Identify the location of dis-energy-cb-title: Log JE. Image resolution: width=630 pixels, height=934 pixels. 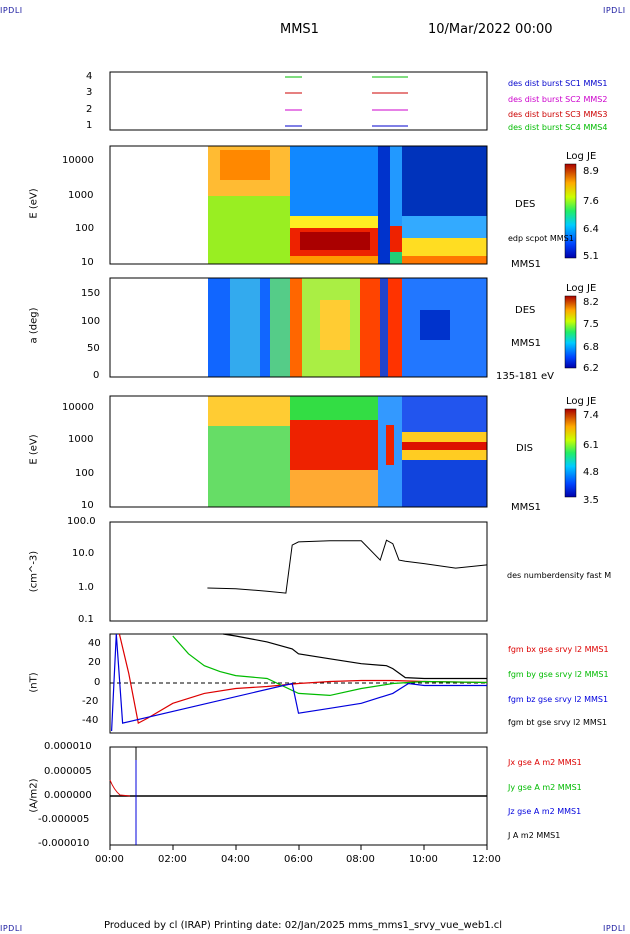
(581, 401).